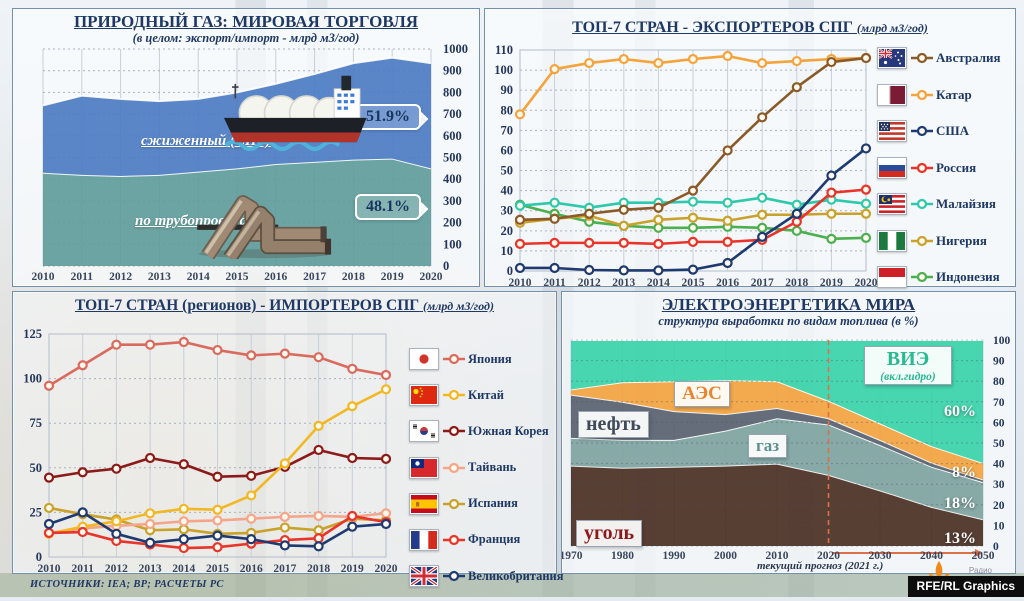 Image resolution: width=1024 pixels, height=601 pixels. Describe the element at coordinates (452, 92) in the screenshot. I see `svg-text: 800` at that location.